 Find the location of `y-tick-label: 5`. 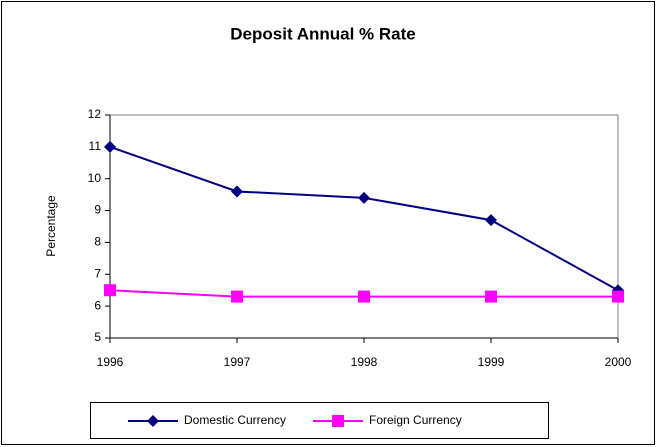

y-tick-label: 5 is located at coordinates (97, 337).